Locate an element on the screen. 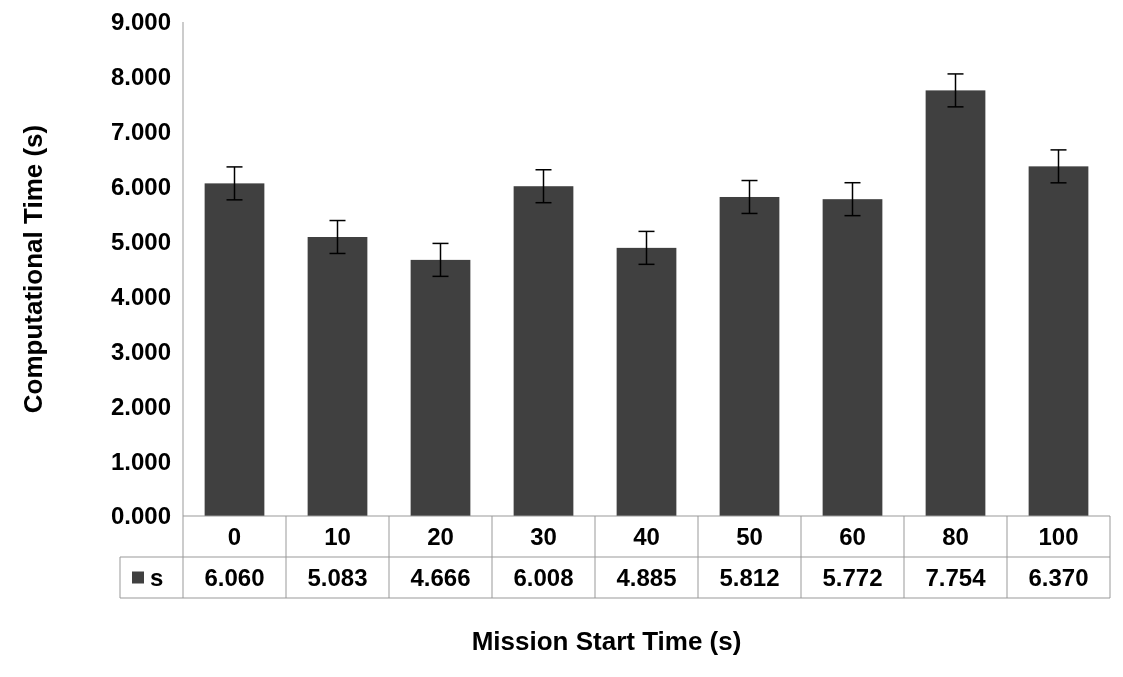  x-tick-label: 10 is located at coordinates (337, 536).